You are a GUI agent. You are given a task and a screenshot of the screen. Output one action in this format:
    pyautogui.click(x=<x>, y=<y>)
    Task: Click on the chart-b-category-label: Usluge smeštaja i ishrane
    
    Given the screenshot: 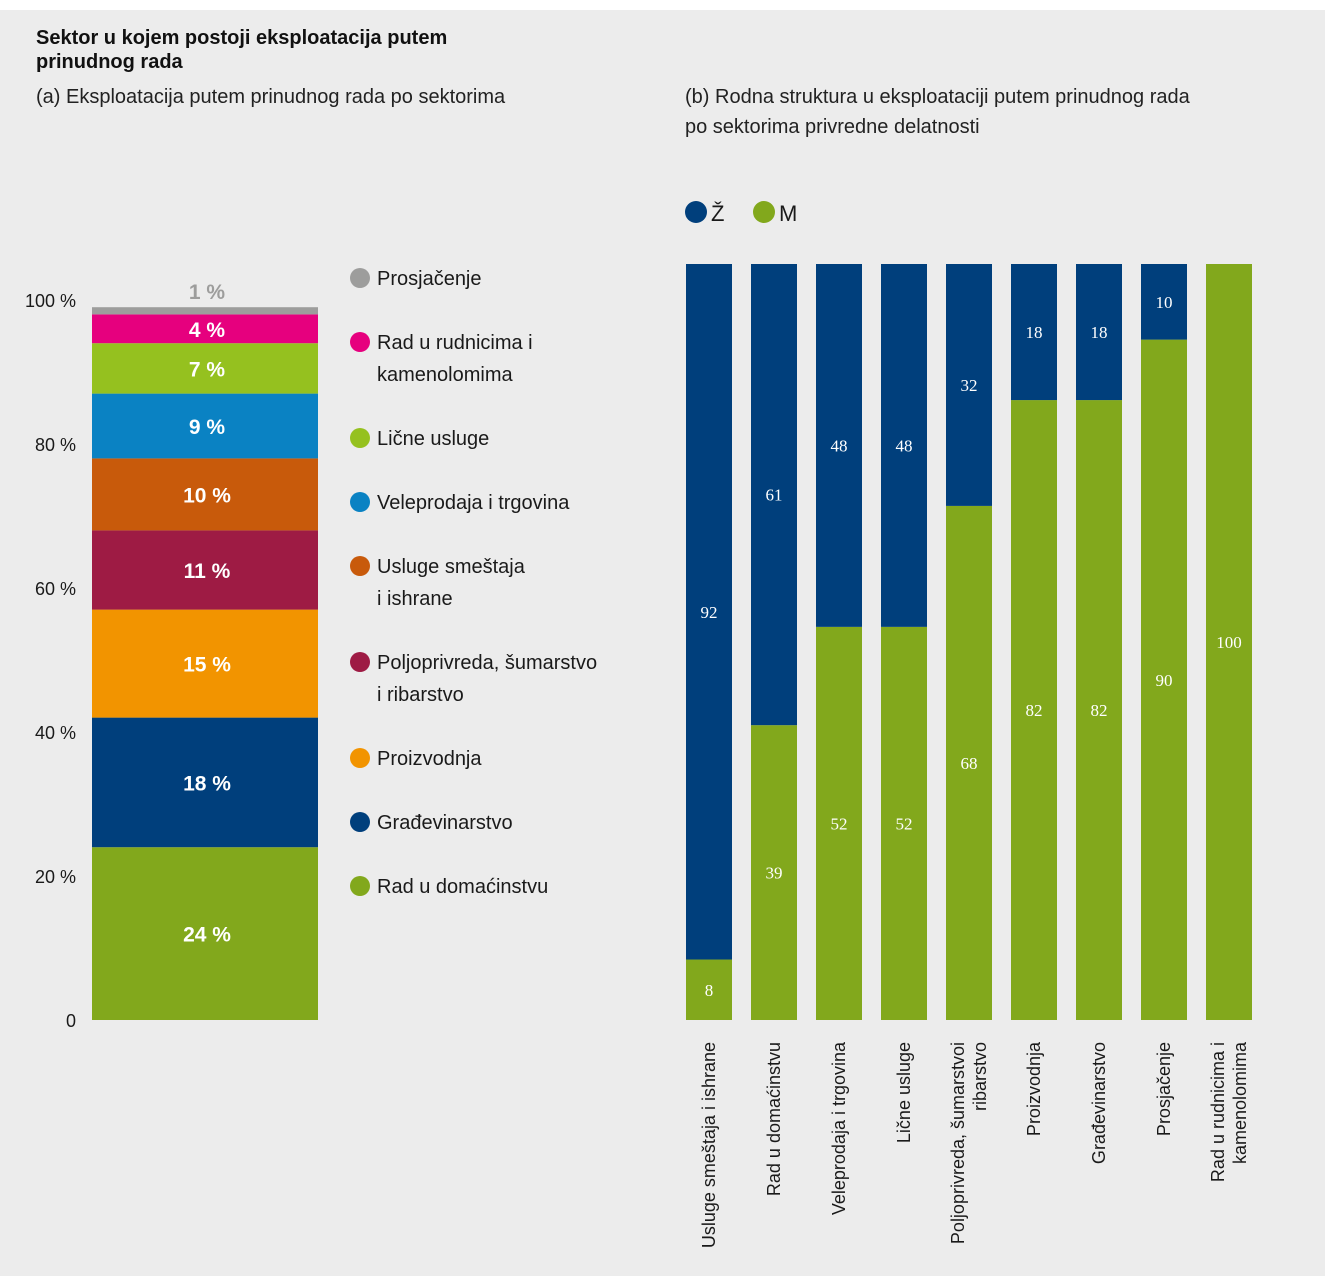 What is the action you would take?
    pyautogui.click(x=709, y=1145)
    